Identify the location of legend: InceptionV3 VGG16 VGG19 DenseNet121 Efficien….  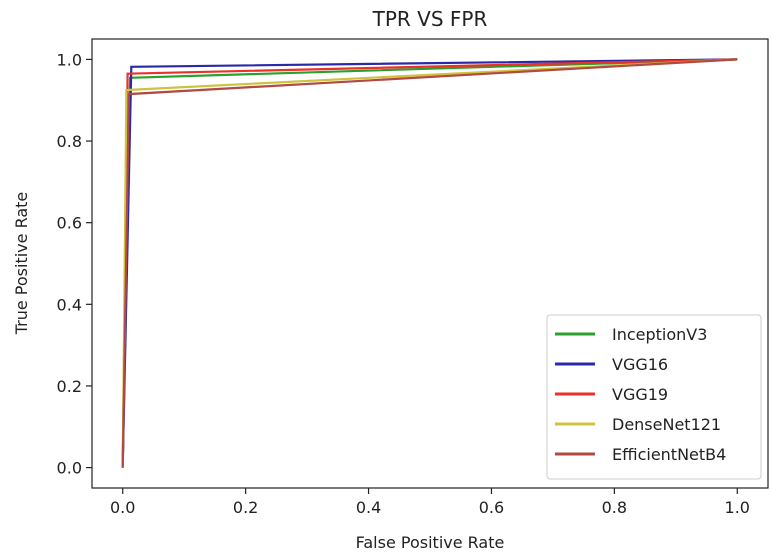
(654, 397).